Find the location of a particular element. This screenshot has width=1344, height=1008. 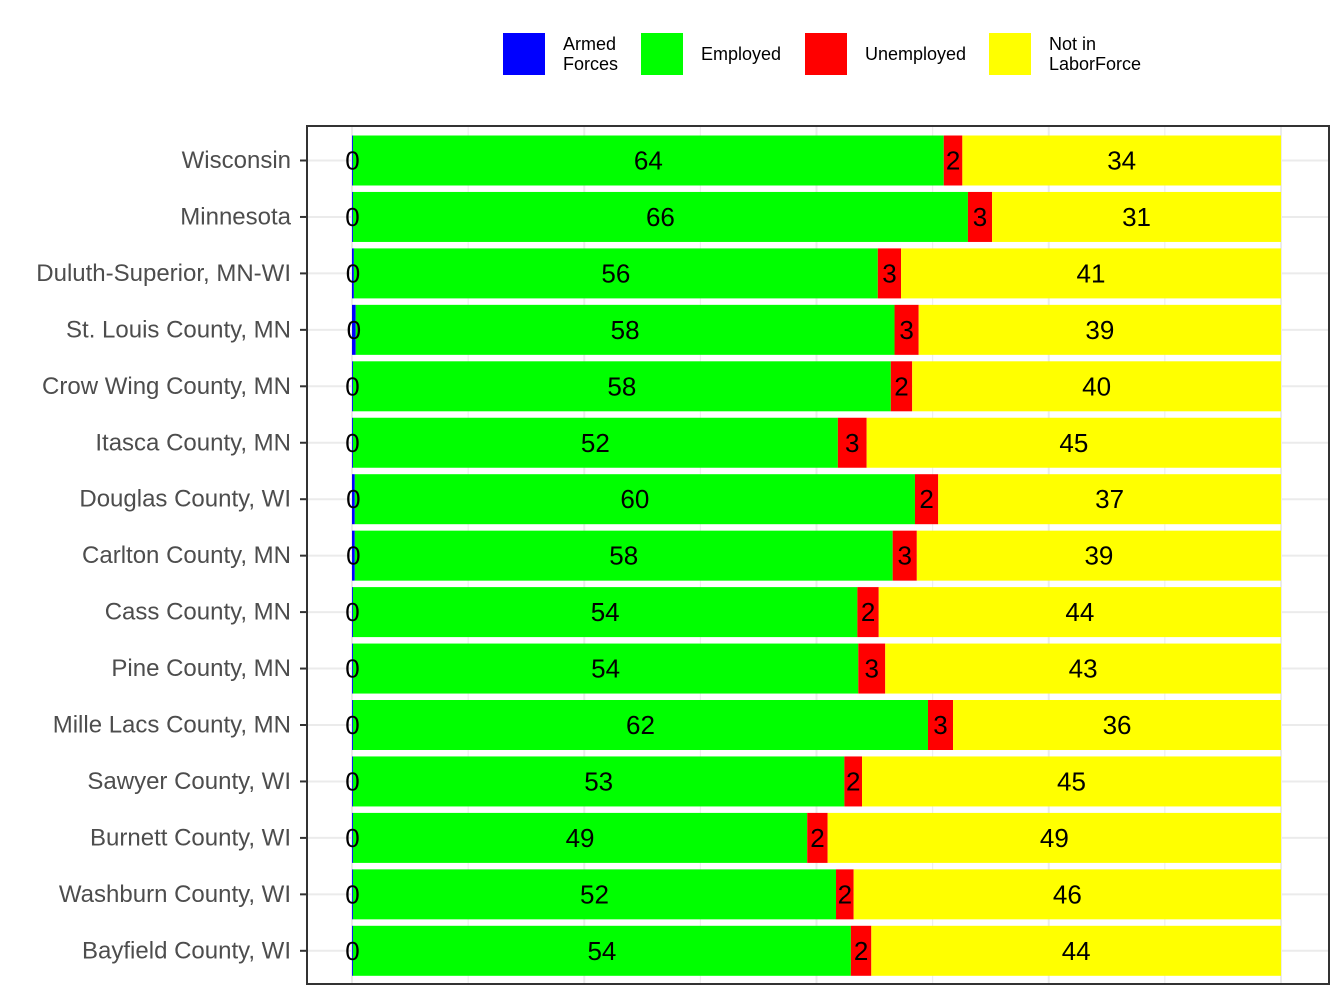

y-axis-tick-label: Cass County, MN is located at coordinates (198, 612).